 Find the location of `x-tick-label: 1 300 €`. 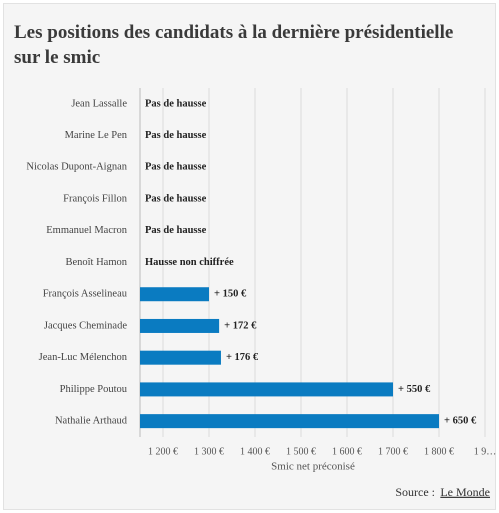

x-tick-label: 1 300 € is located at coordinates (209, 451).